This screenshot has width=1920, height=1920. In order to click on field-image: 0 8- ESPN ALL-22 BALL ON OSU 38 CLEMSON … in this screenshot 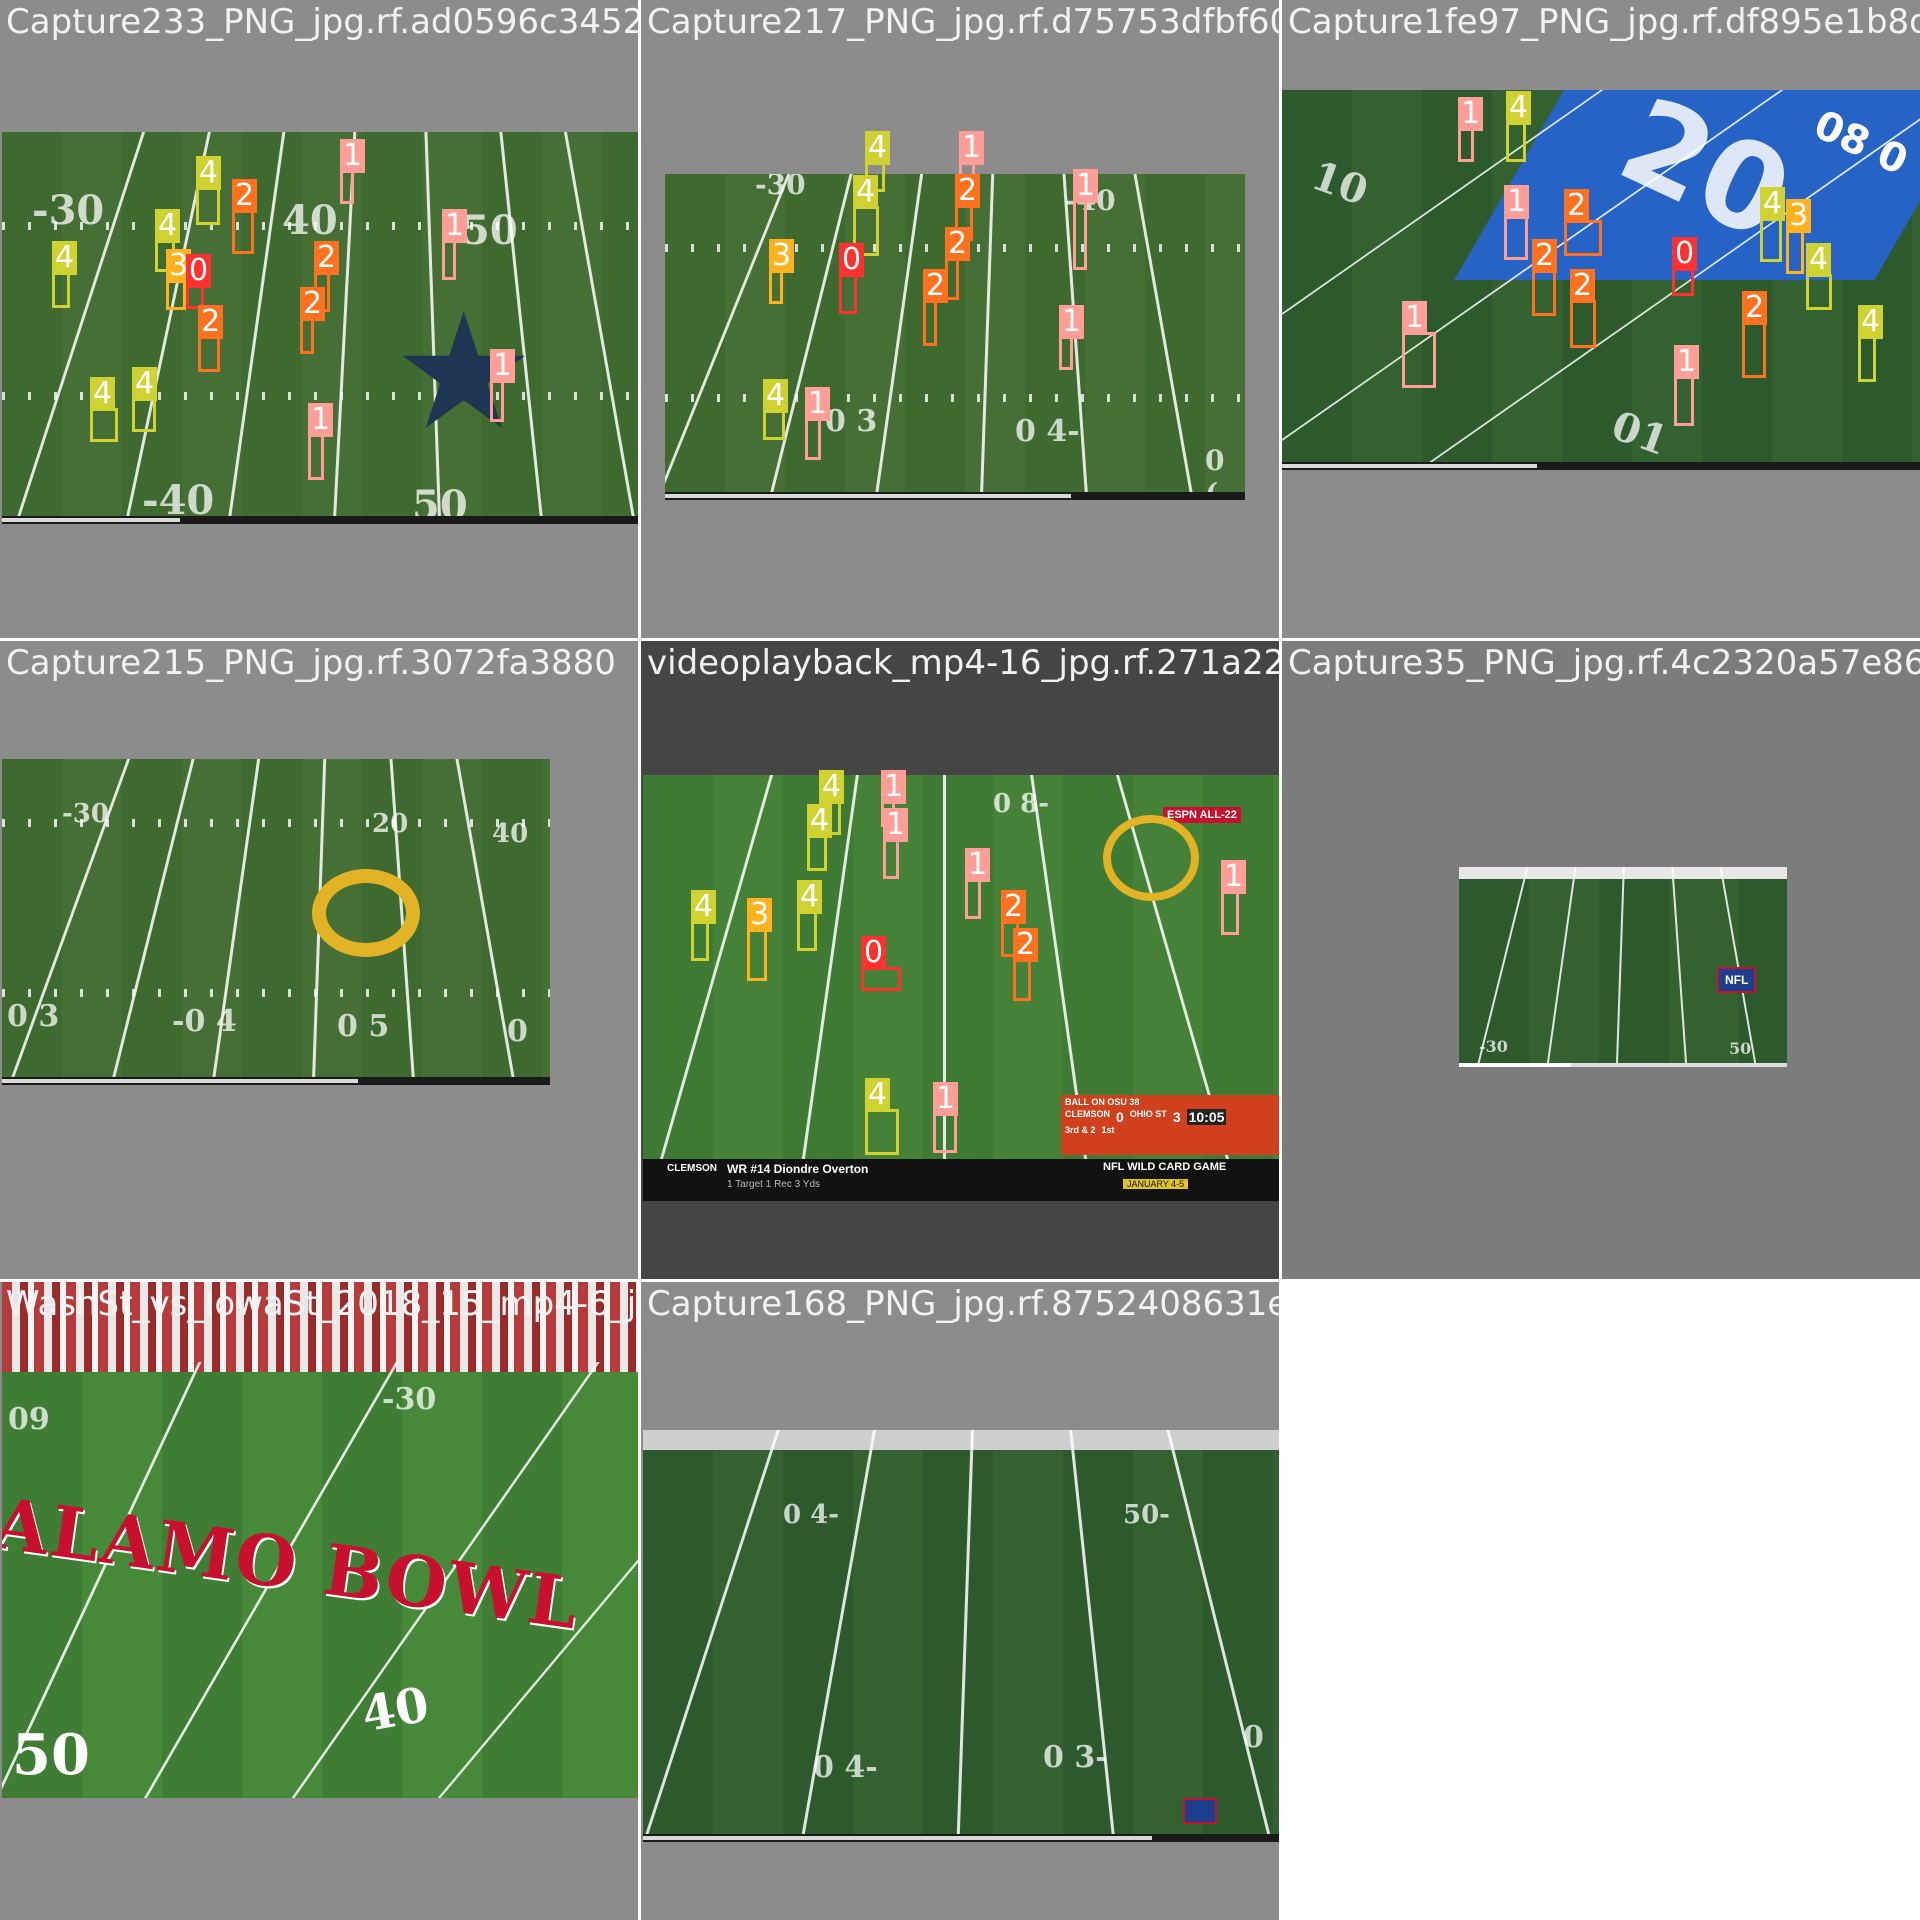, I will do `click(961, 988)`.